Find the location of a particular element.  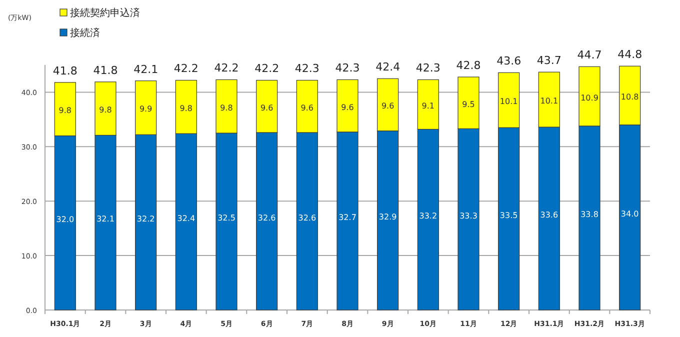

total-label: 43.6 is located at coordinates (509, 61).